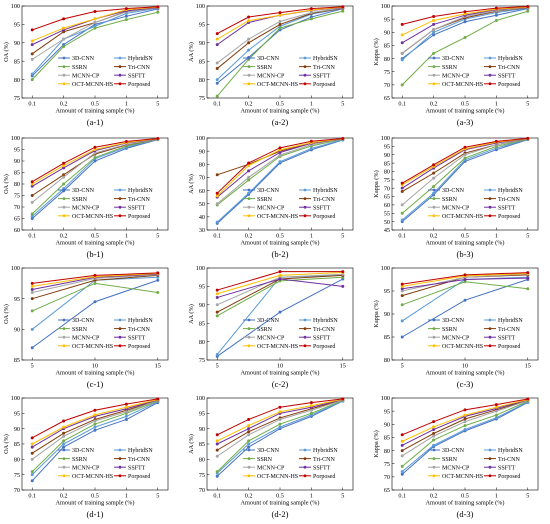  What do you see at coordinates (387, 438) in the screenshot?
I see `y-tick-label: 85` at bounding box center [387, 438].